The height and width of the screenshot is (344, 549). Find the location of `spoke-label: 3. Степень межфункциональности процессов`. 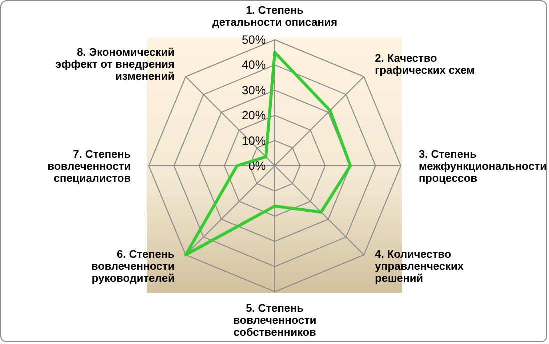

spoke-label: 3. Степень межфункциональности процессов is located at coordinates (483, 167).